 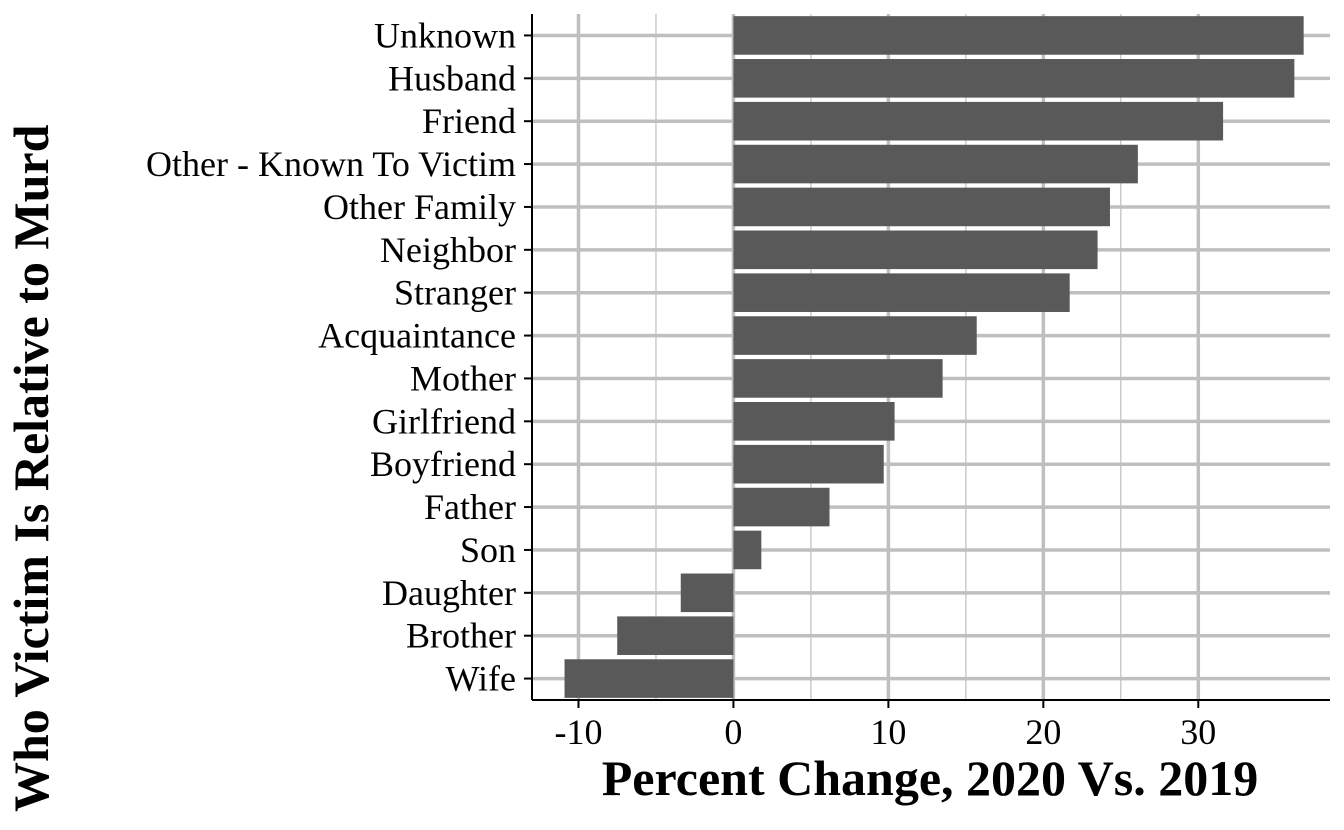 I want to click on x-axis-title: Percent Change, 2020 Vs. 2019, so click(x=930, y=778).